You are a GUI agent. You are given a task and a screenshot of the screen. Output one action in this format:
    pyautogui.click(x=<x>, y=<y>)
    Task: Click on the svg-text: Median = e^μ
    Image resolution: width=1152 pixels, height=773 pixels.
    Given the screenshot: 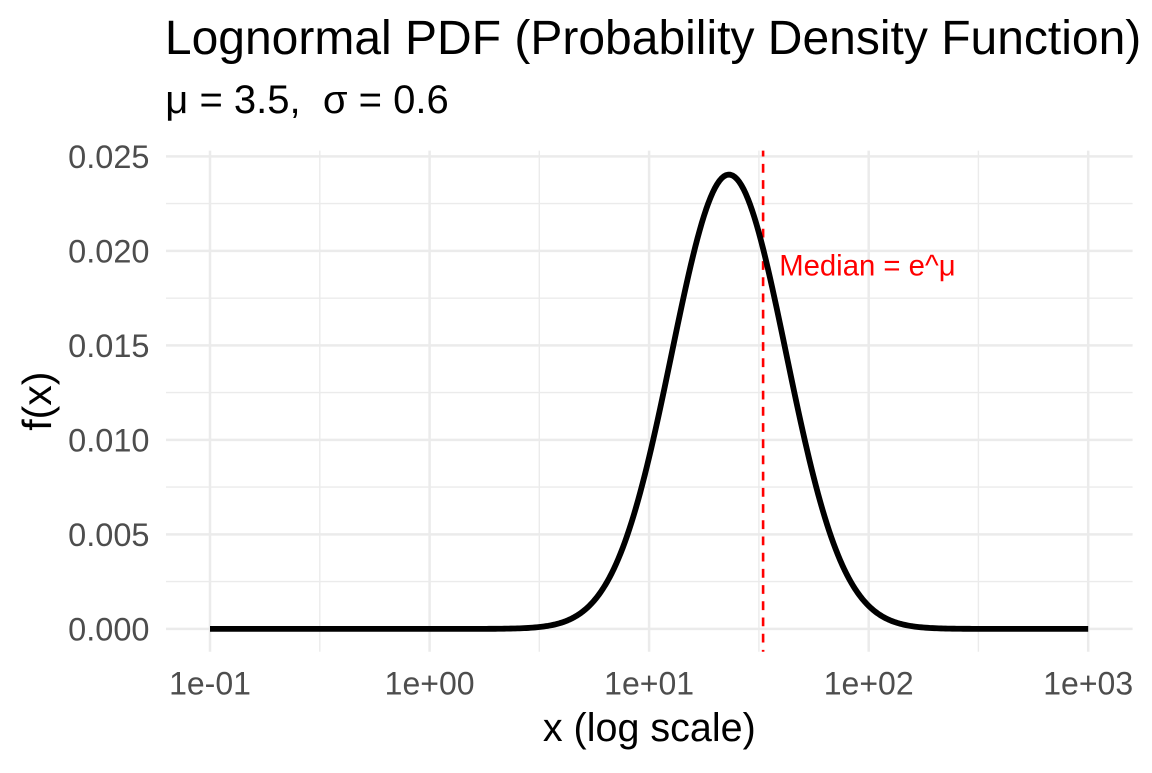 What is the action you would take?
    pyautogui.click(x=867, y=266)
    